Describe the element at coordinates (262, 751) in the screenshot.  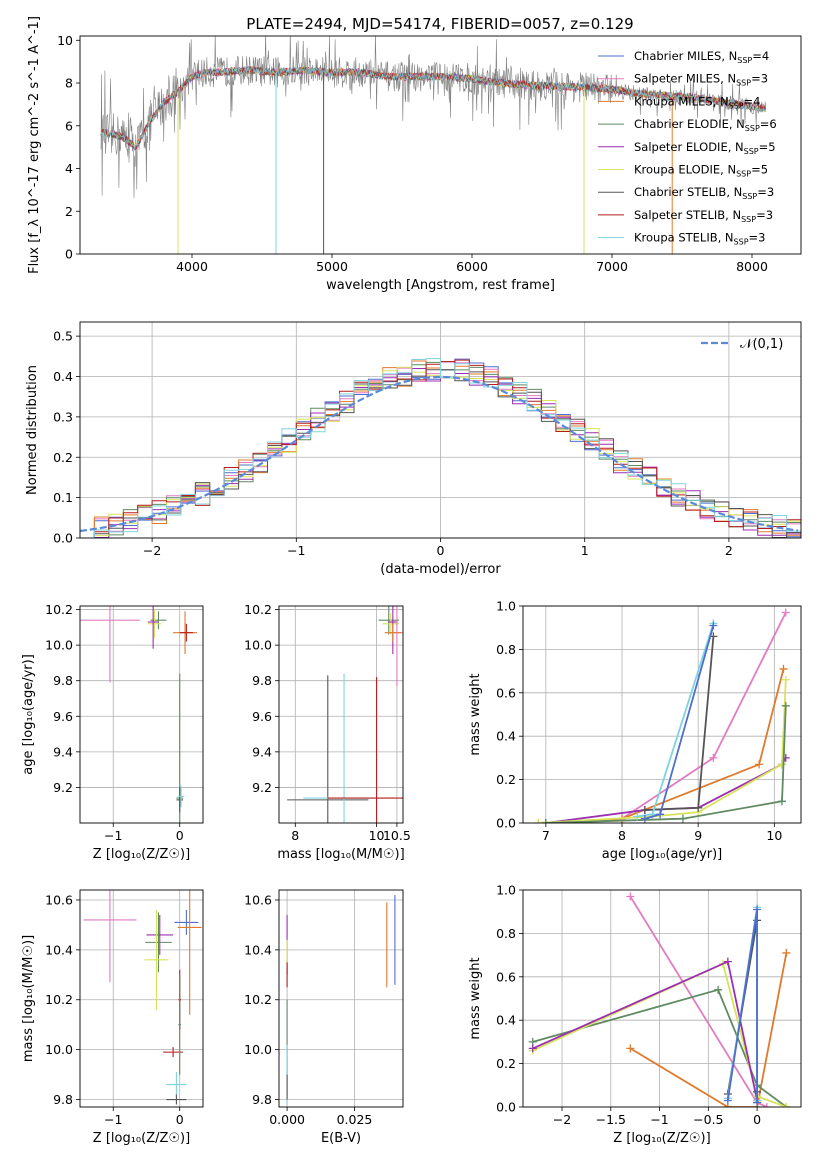
I see `y-tick-label: 9.4` at that location.